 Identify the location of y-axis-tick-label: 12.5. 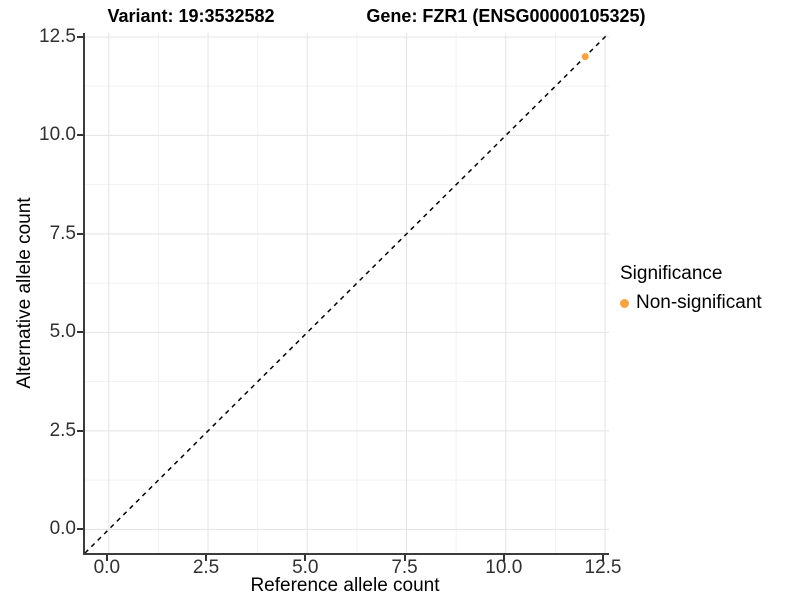
(57, 36).